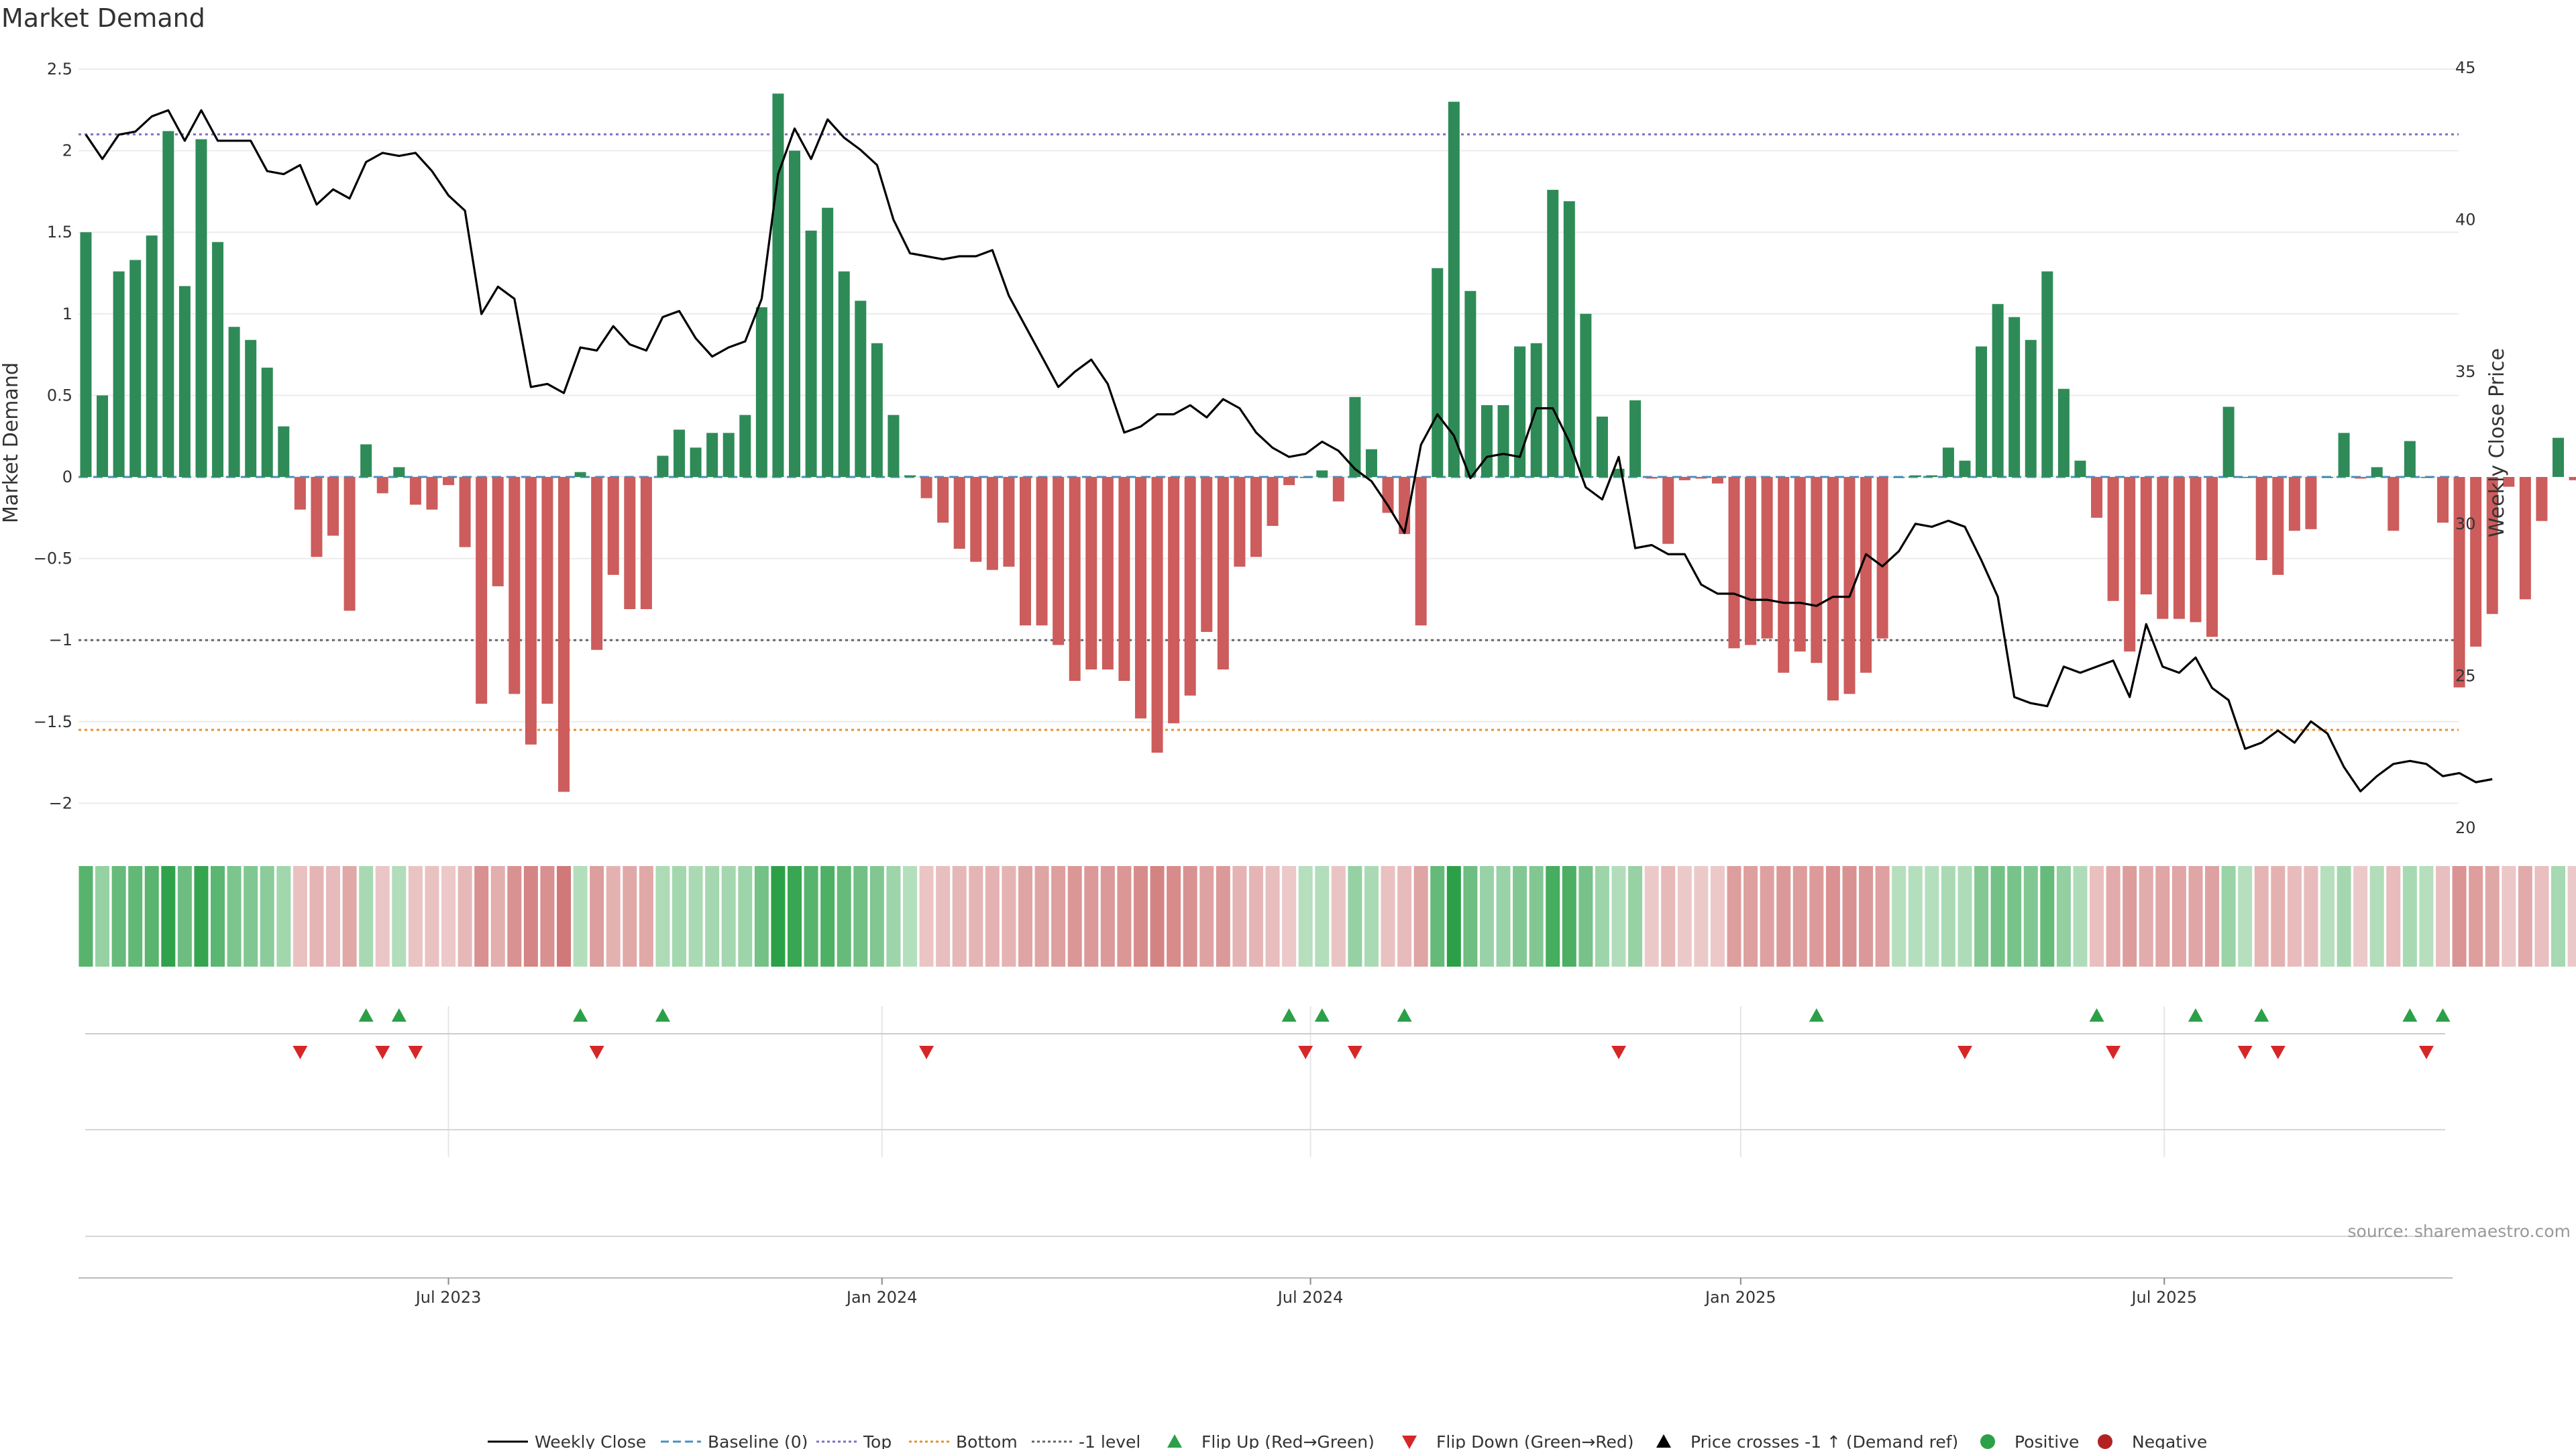  Describe the element at coordinates (67, 314) in the screenshot. I see `left-tick-label: 1` at that location.